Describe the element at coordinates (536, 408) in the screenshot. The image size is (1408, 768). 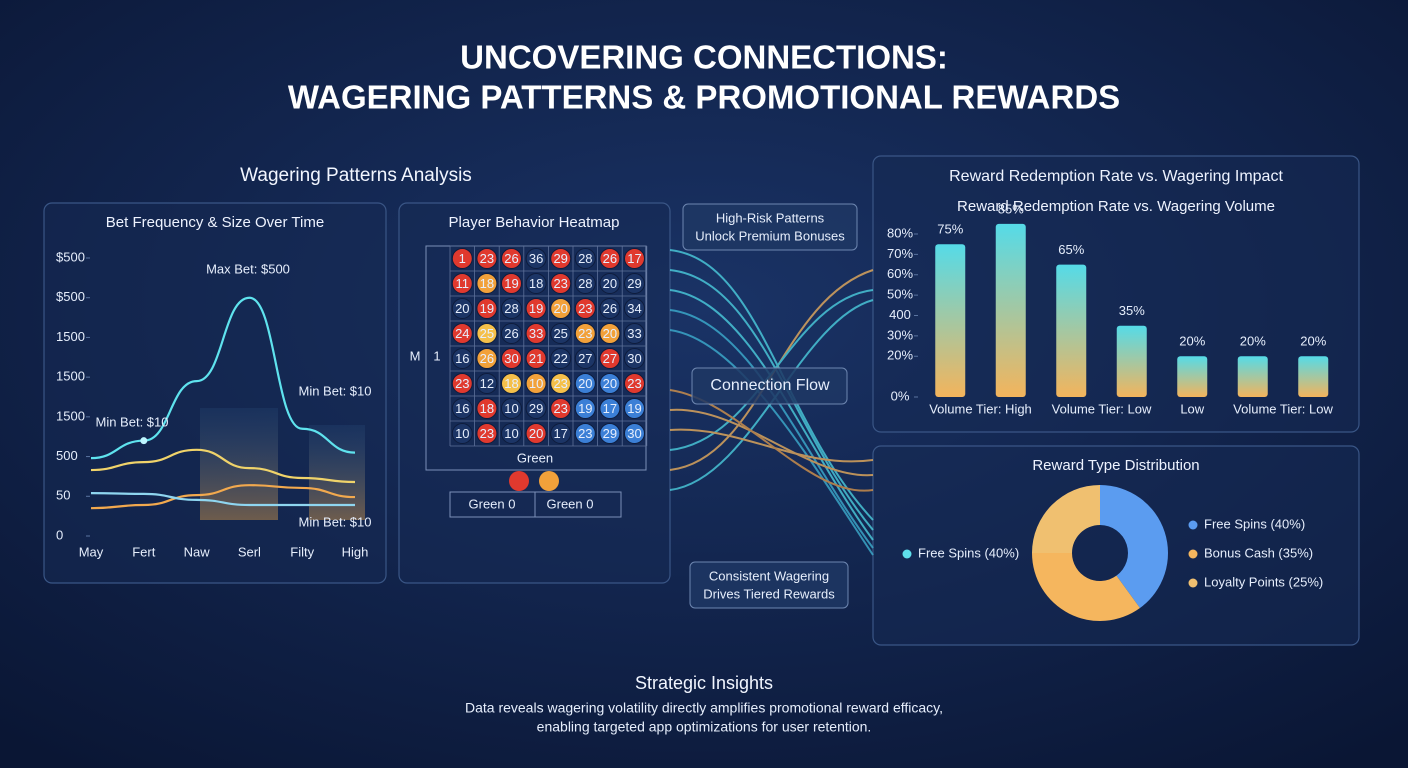
I see `cell-label: 29` at that location.